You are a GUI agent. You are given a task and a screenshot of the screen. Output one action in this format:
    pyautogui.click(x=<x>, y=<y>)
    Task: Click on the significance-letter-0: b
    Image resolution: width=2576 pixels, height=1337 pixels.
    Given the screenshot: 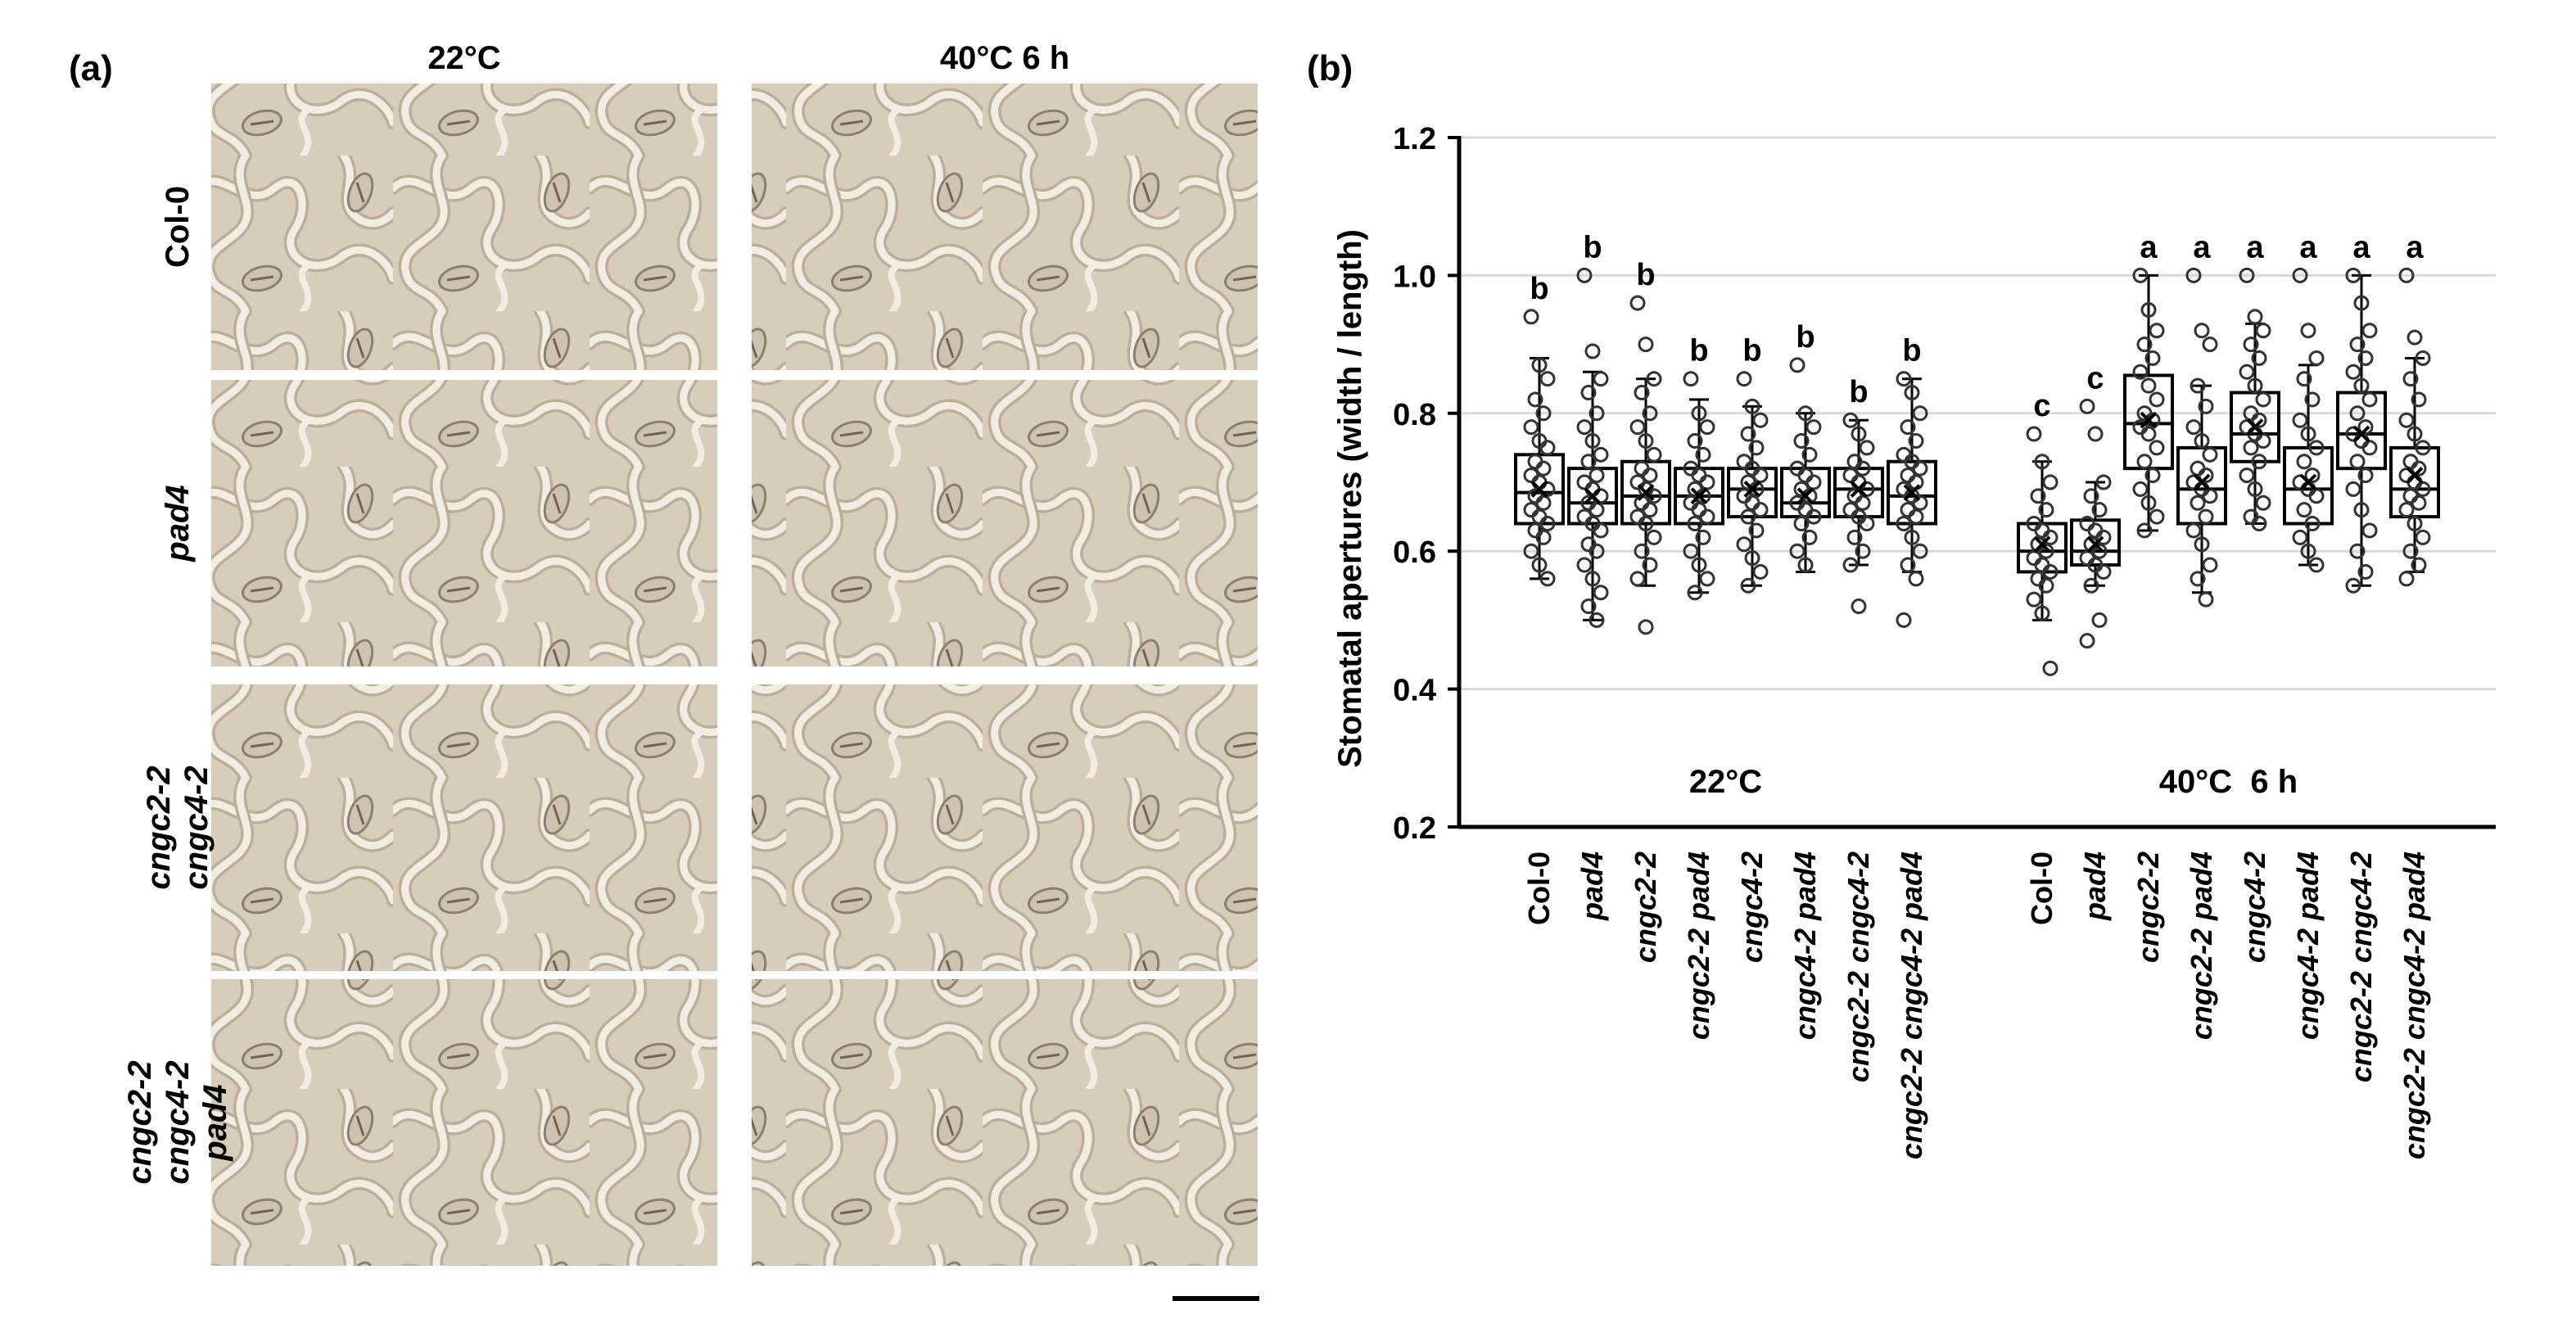 What is the action you would take?
    pyautogui.click(x=1539, y=289)
    